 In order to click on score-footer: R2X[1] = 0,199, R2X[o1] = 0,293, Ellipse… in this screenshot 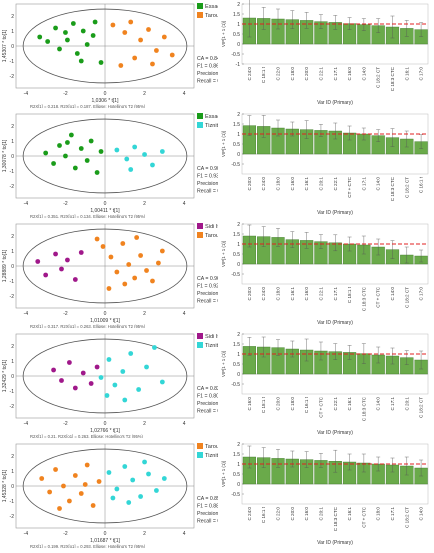, I will do `click(88, 546)`.